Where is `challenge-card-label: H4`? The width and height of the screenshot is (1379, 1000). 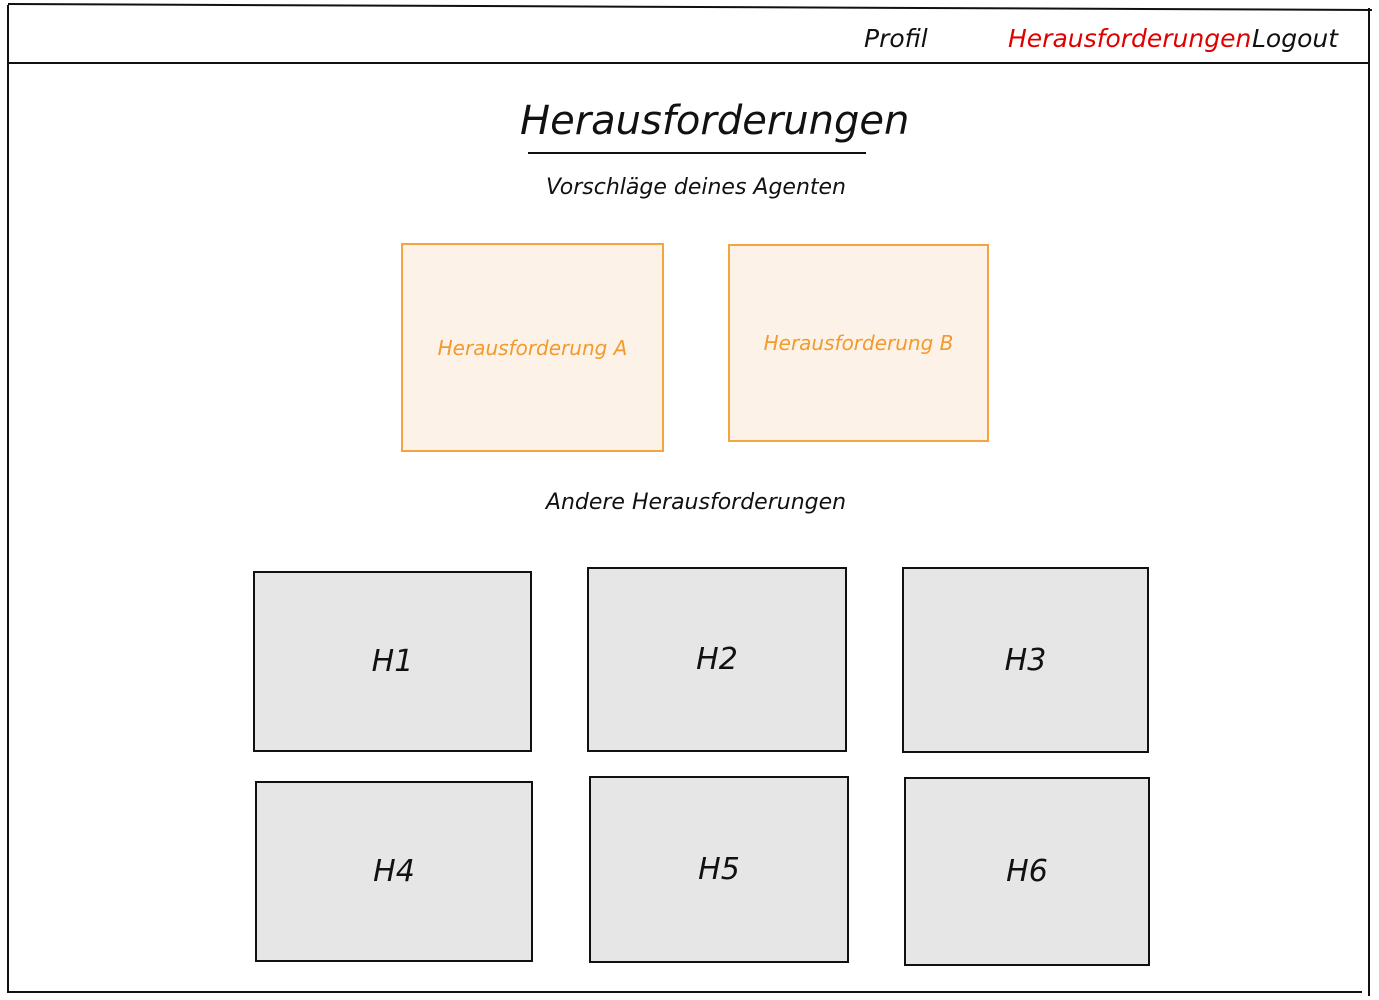 challenge-card-label: H4 is located at coordinates (394, 871).